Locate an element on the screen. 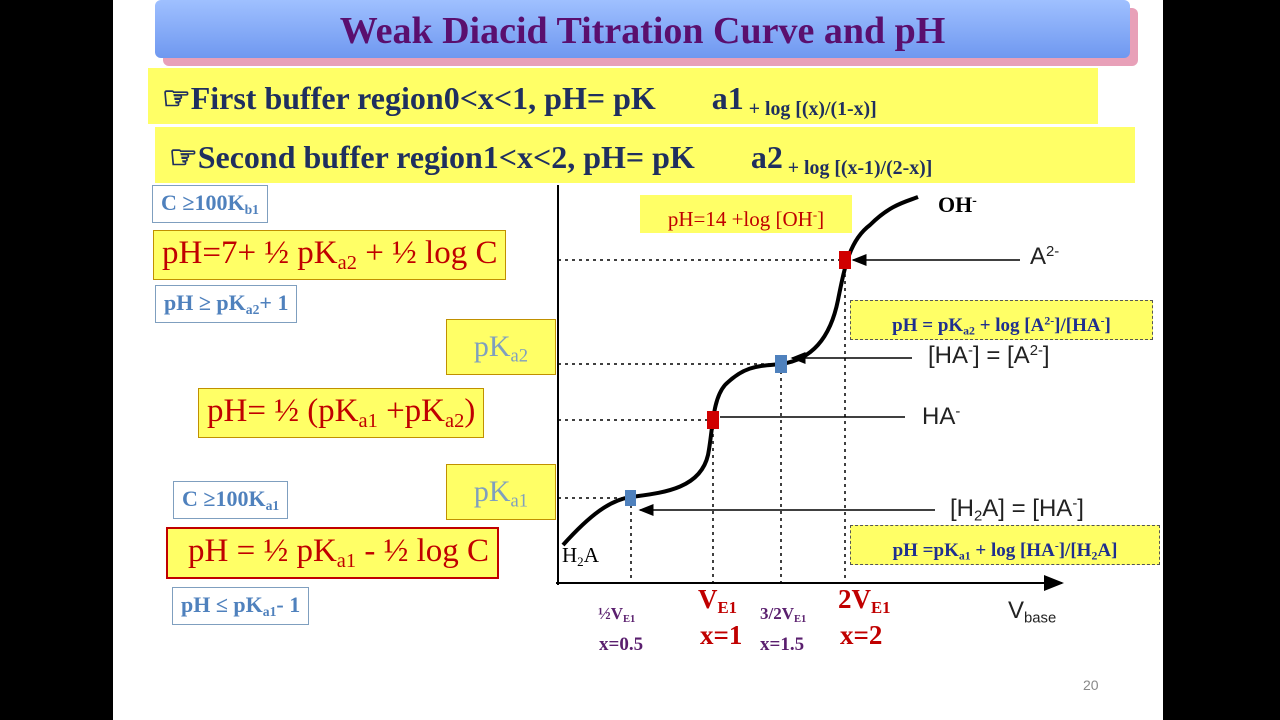  text: pH= ½ (pKa1 +pKa2) is located at coordinates (341, 413).